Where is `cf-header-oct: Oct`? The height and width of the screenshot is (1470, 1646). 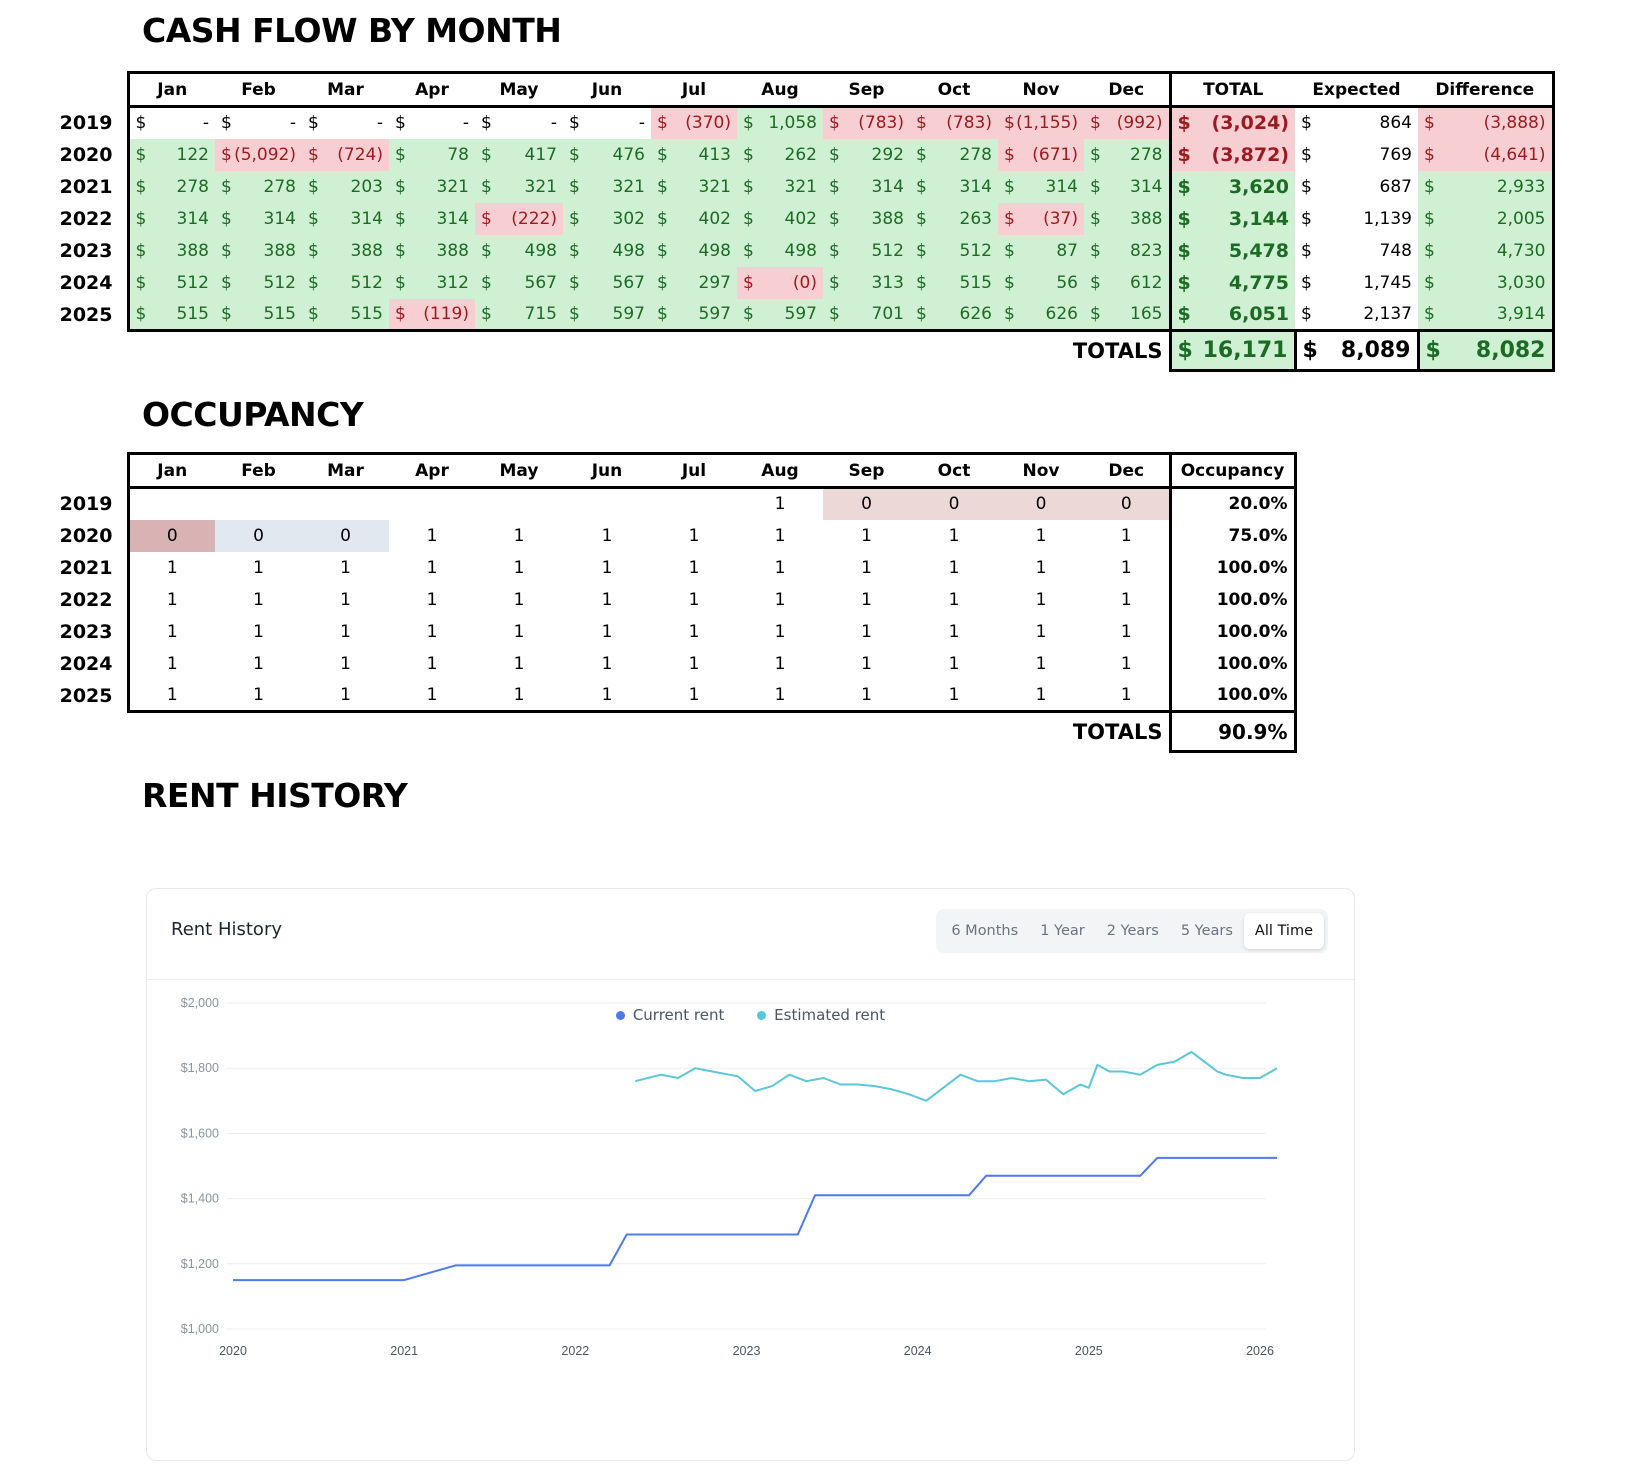
cf-header-oct: Oct is located at coordinates (954, 89).